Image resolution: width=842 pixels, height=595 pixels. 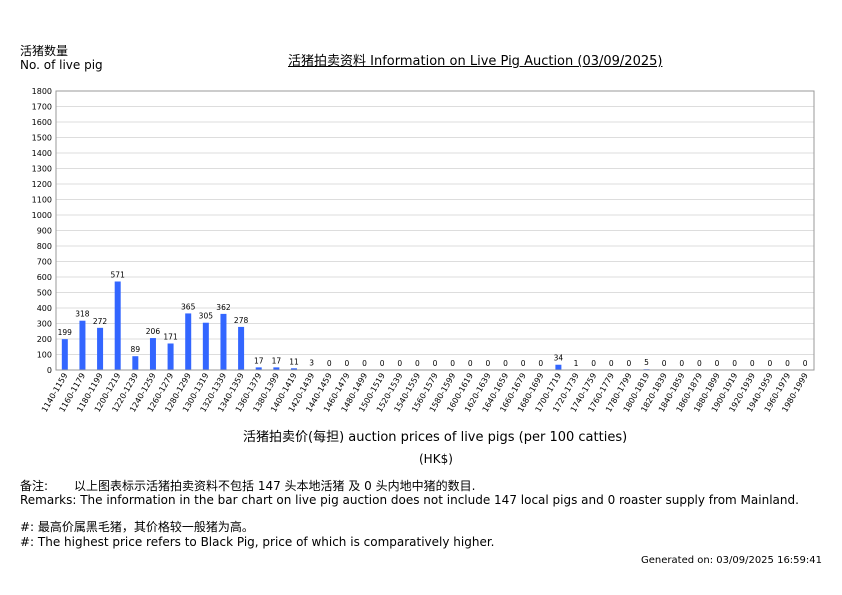 What do you see at coordinates (44, 51) in the screenshot?
I see `y-axis-label-chinese: 活猪数量` at bounding box center [44, 51].